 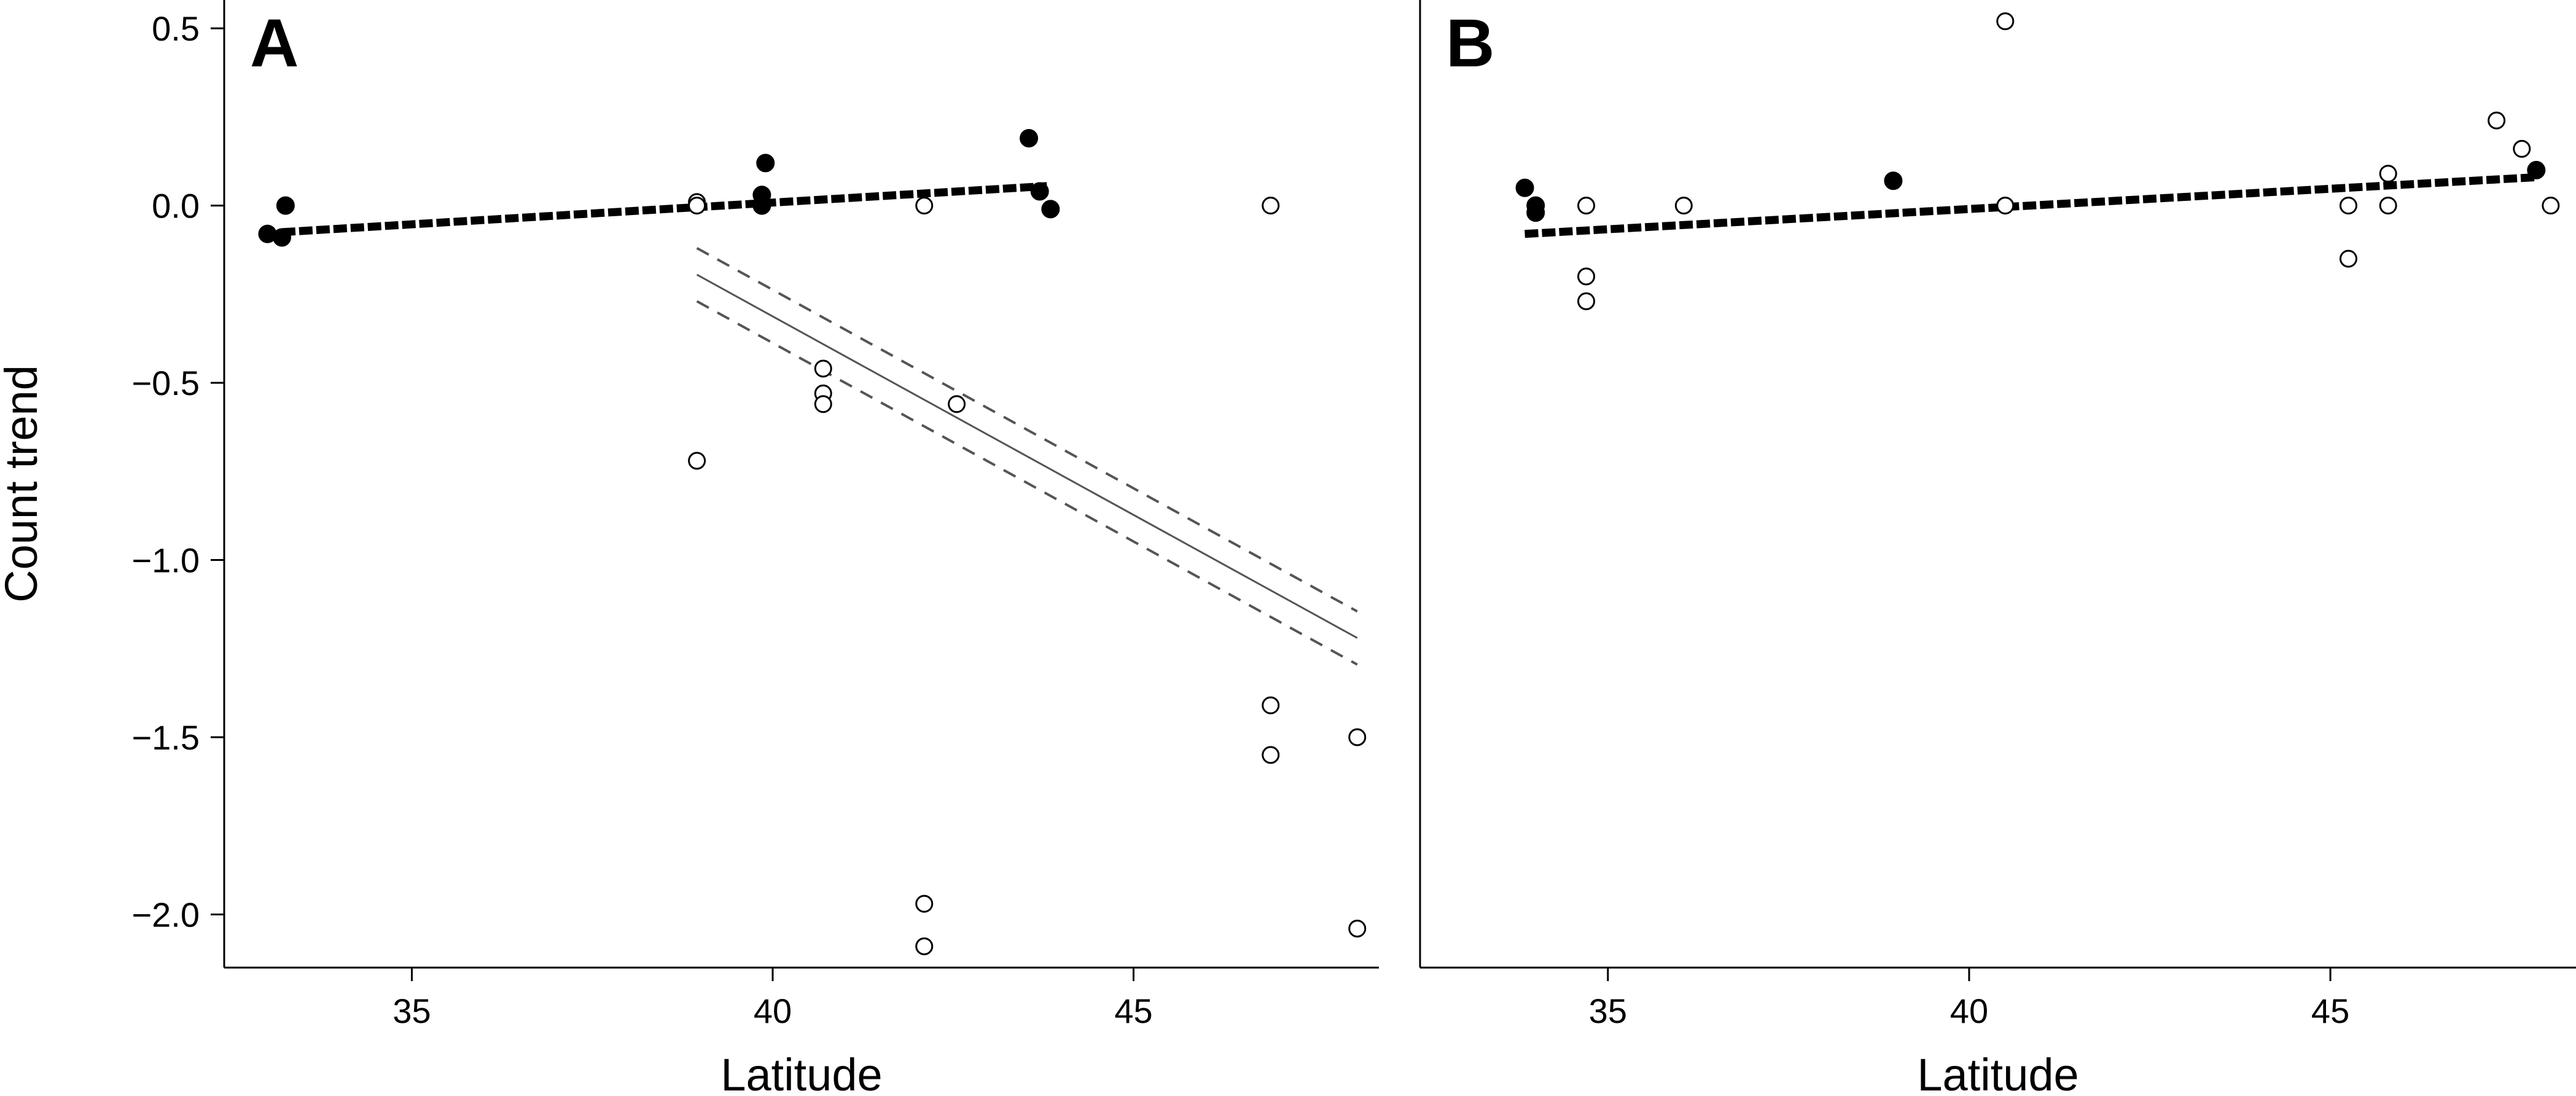 I want to click on panel-b-fit-line, so click(x=2030, y=205).